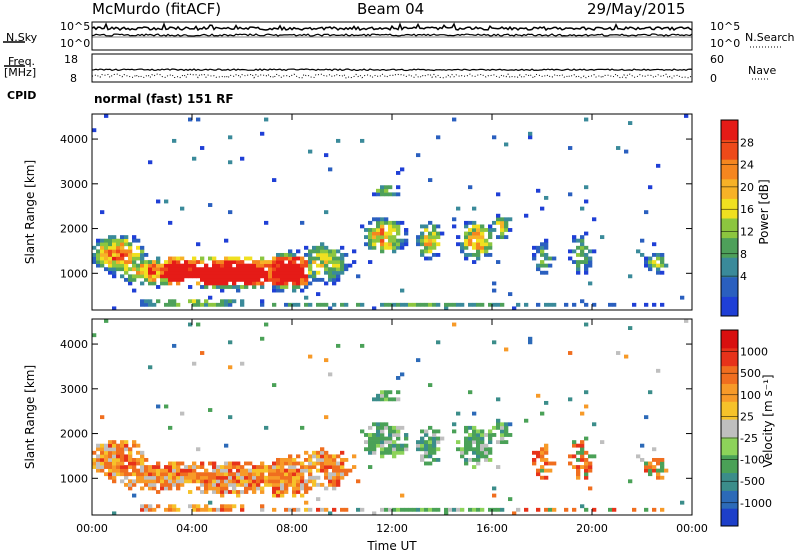  What do you see at coordinates (492, 528) in the screenshot?
I see `x-tick-label: 16:00` at bounding box center [492, 528].